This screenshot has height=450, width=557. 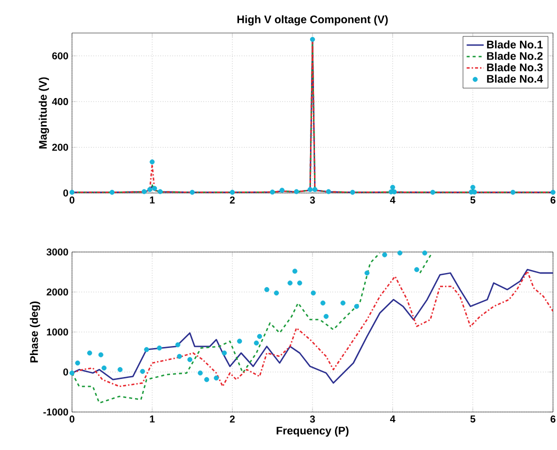 What do you see at coordinates (60, 56) in the screenshot?
I see `y-tick-label: 600` at bounding box center [60, 56].